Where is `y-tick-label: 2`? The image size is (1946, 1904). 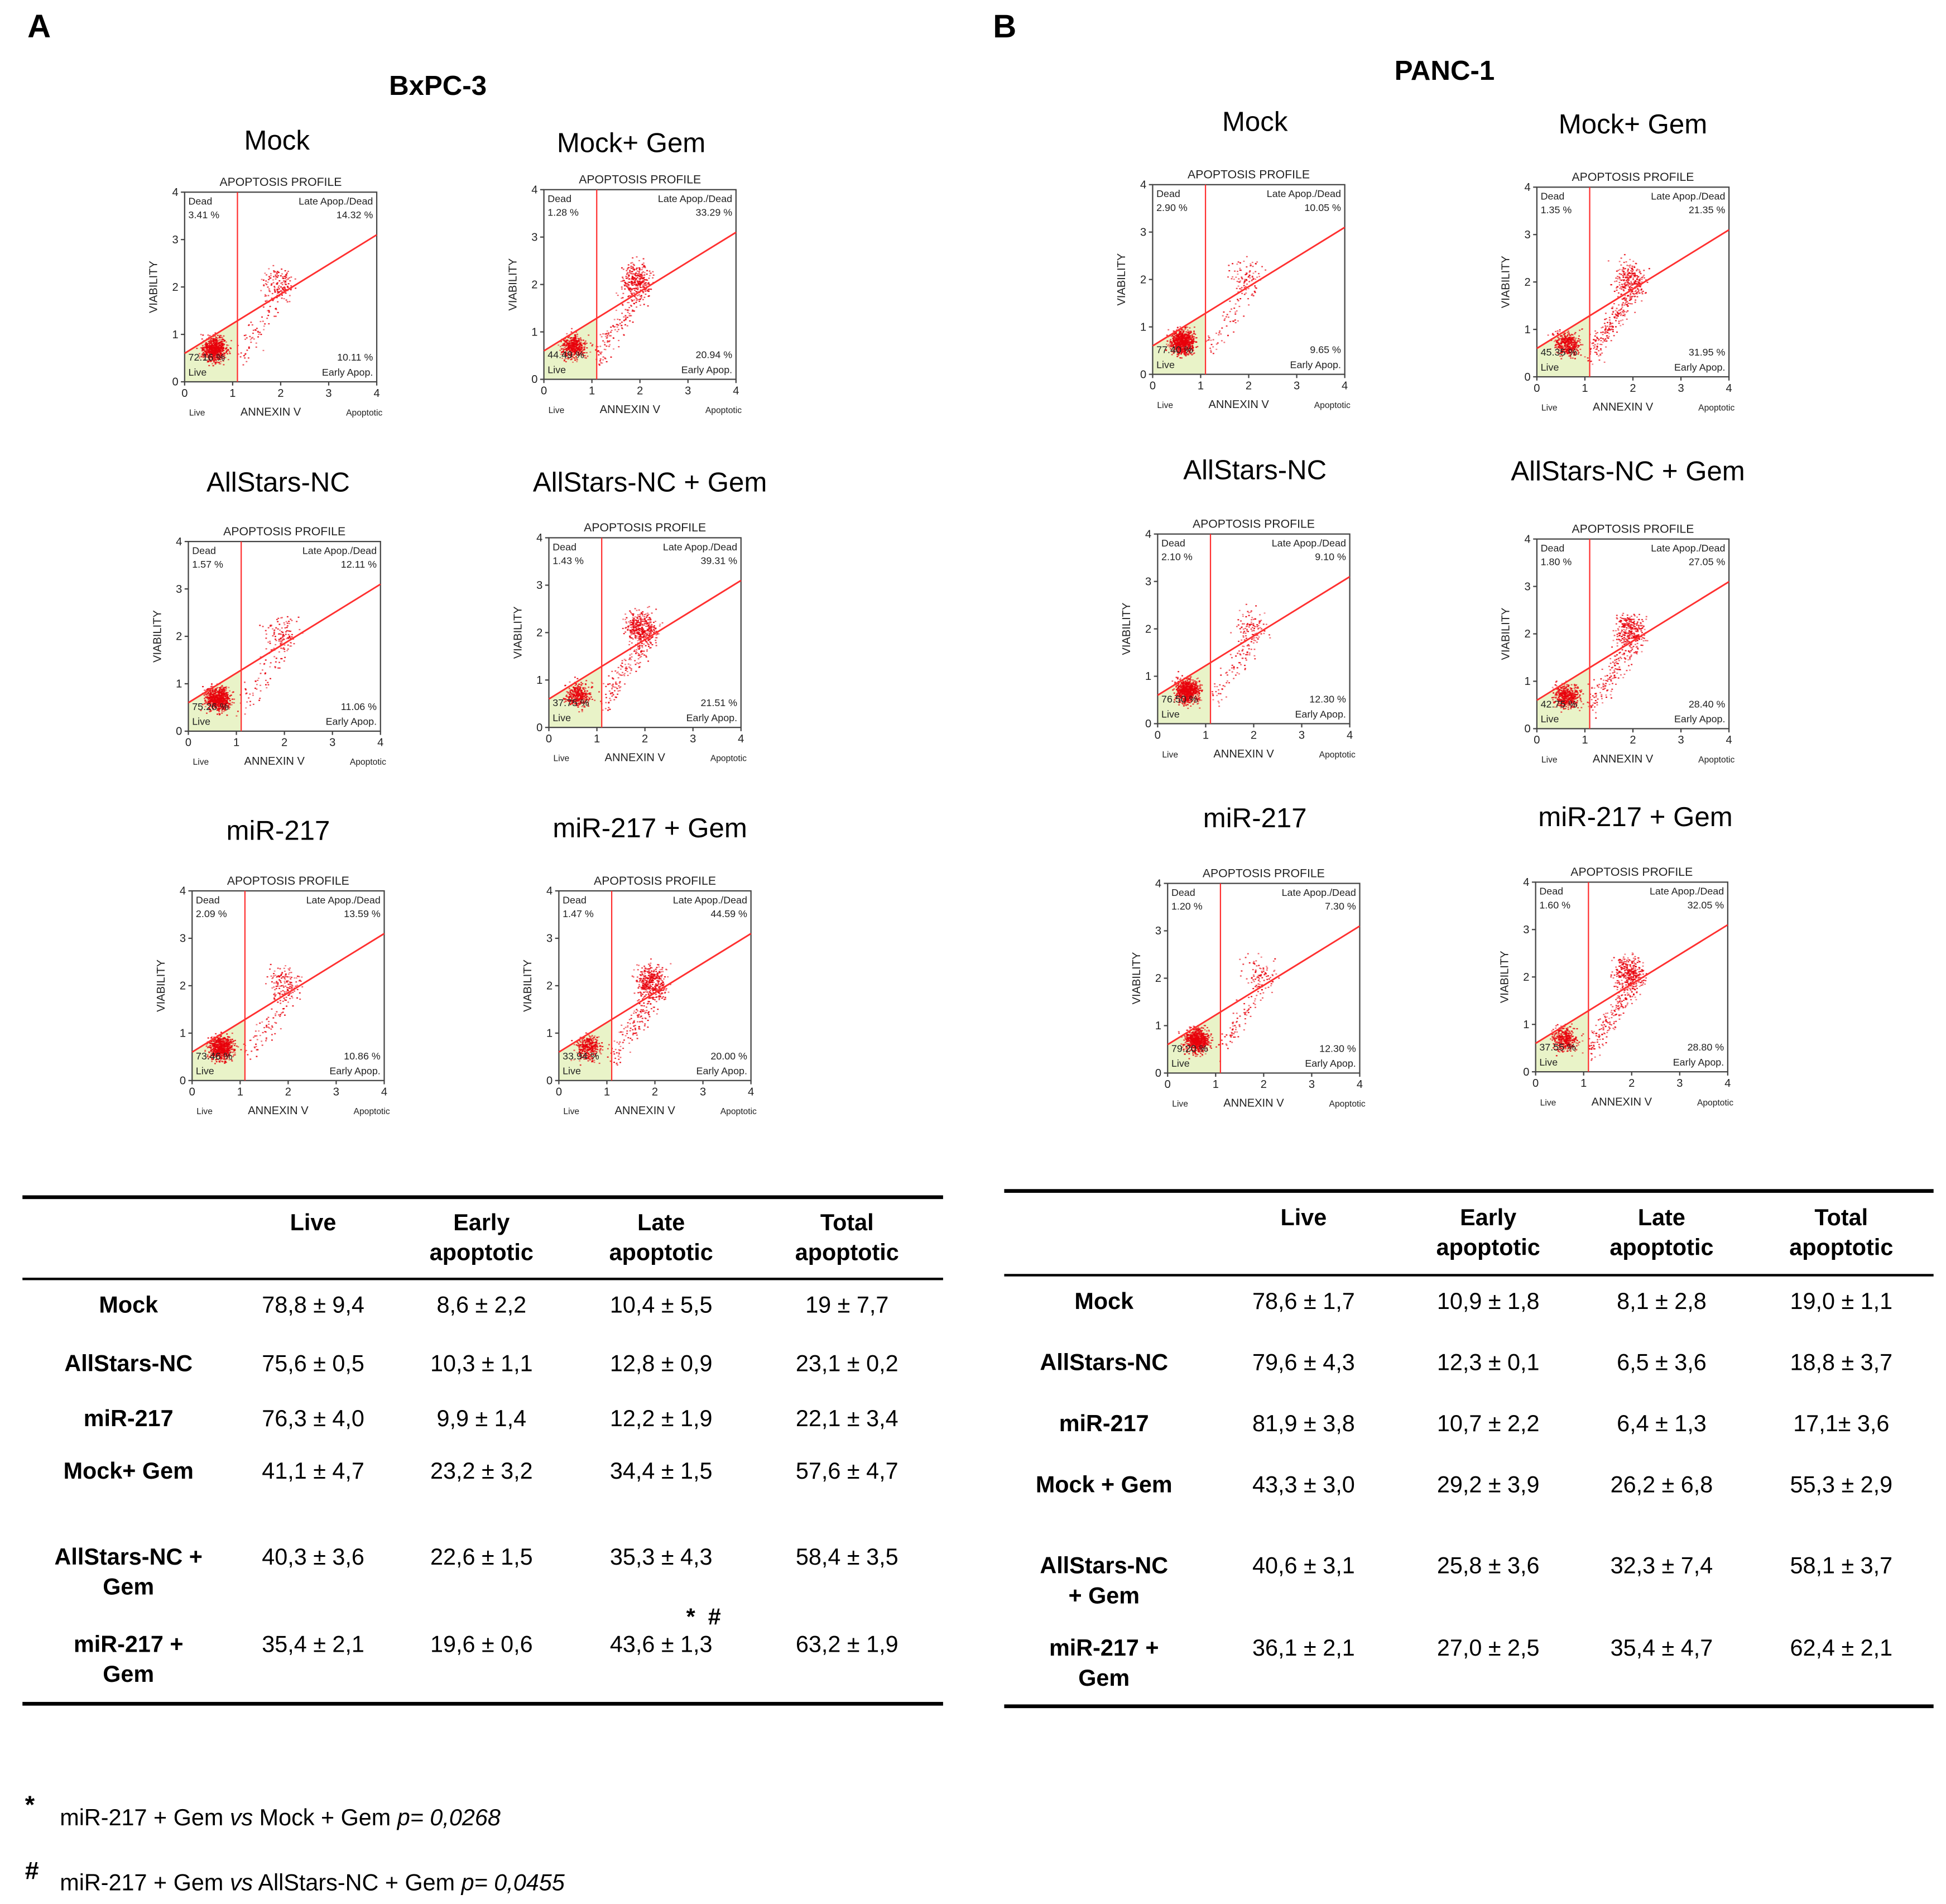
y-tick-label: 2 is located at coordinates (183, 986).